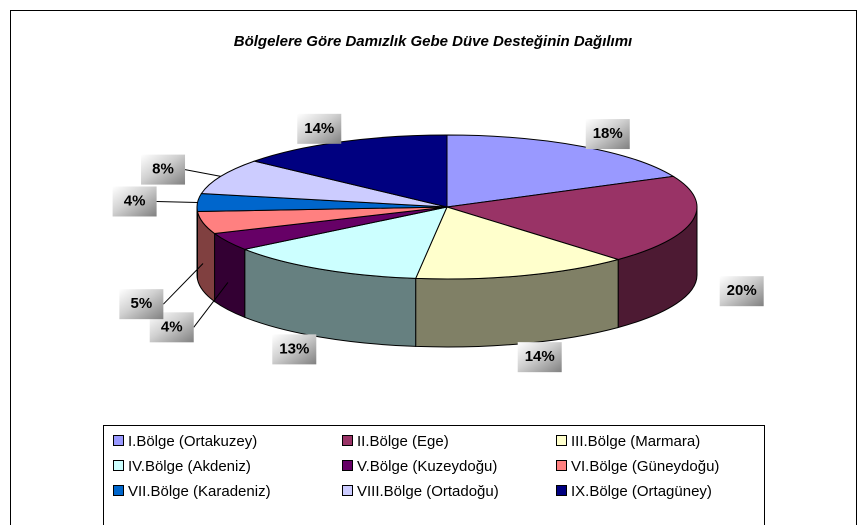  What do you see at coordinates (428, 491) in the screenshot?
I see `legend-label: VIII.Bölge (Ortadoğu)` at bounding box center [428, 491].